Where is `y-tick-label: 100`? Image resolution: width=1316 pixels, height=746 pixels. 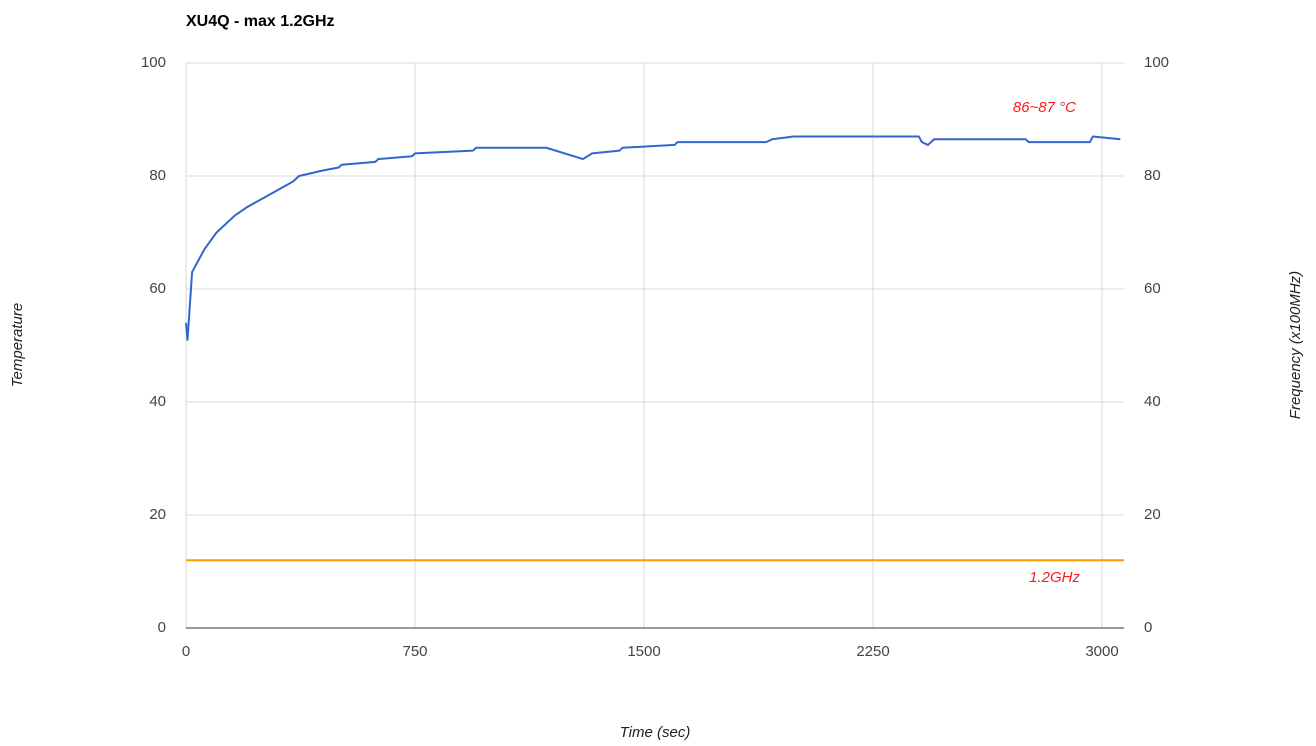 y-tick-label: 100 is located at coordinates (153, 62).